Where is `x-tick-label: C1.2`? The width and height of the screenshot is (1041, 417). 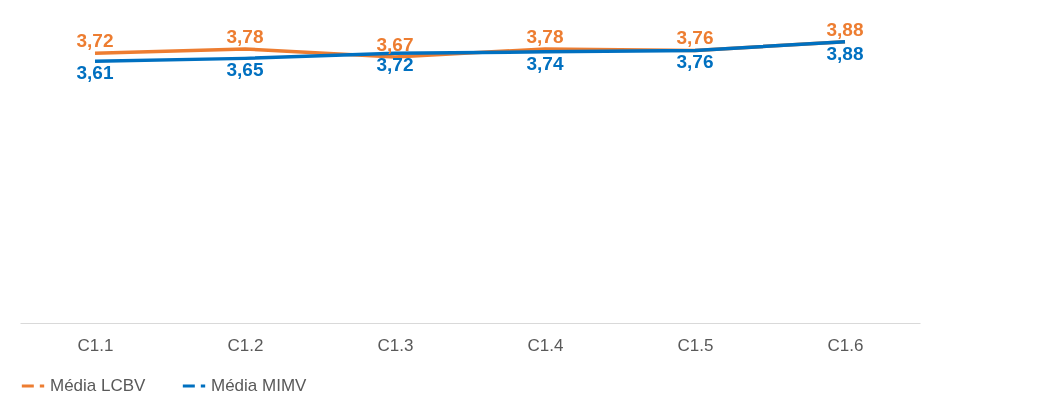 x-tick-label: C1.2 is located at coordinates (245, 345).